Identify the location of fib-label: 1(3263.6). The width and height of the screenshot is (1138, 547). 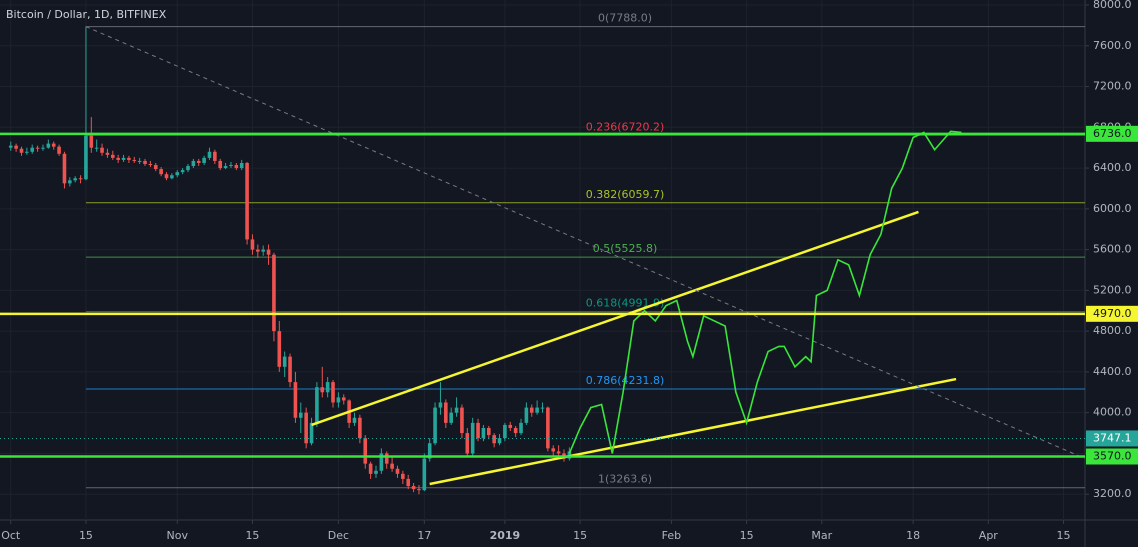
(625, 479).